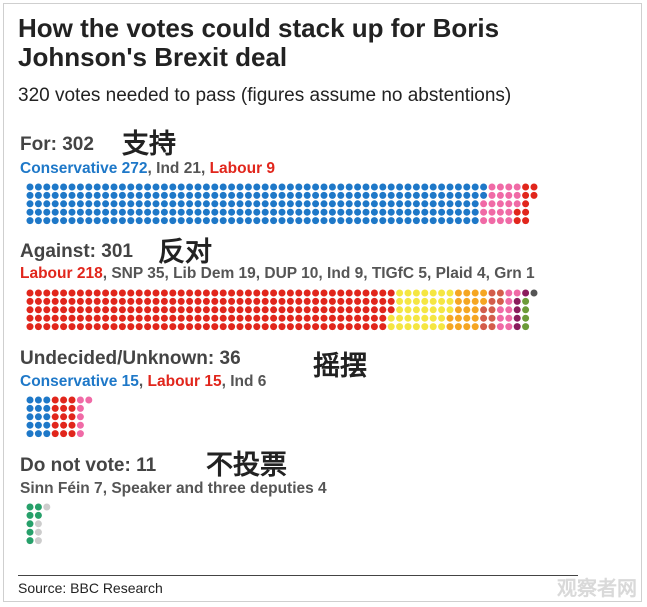 This screenshot has height=607, width=647. Describe the element at coordinates (38, 532) in the screenshot. I see `vote-dot-speaker` at that location.